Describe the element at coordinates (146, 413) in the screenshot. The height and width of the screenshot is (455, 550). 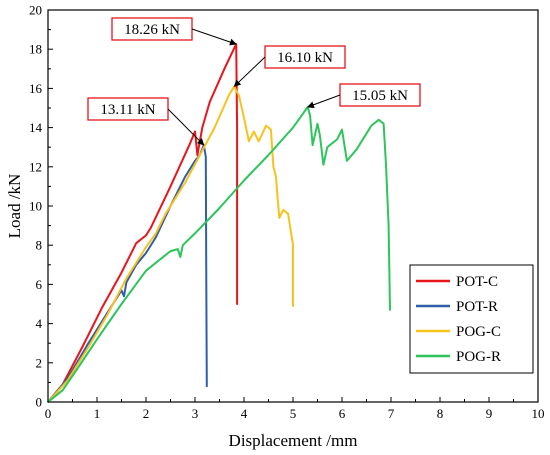
I see `x-tick-label: 2` at that location.